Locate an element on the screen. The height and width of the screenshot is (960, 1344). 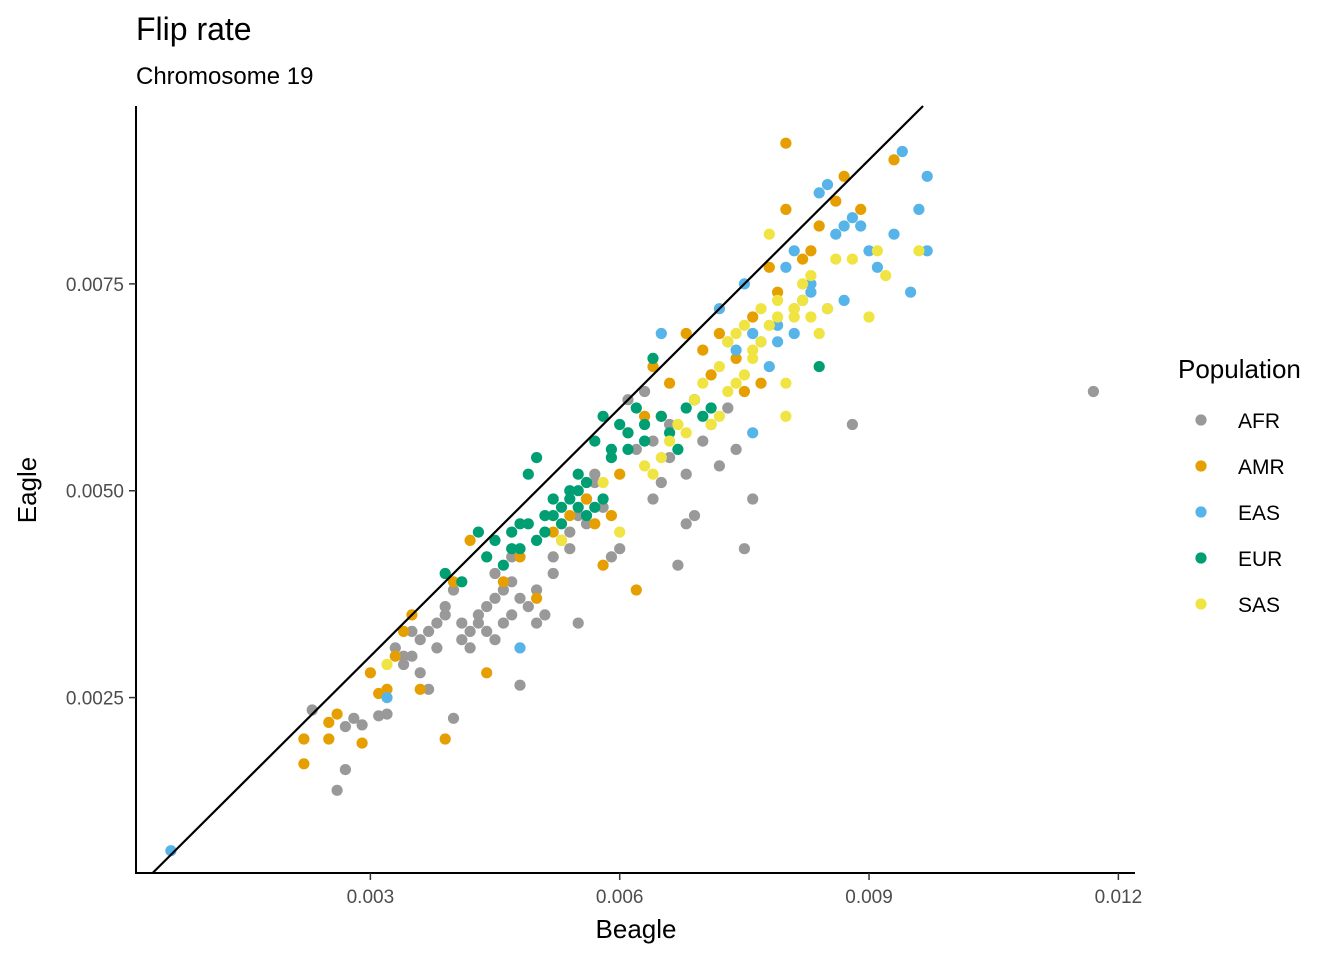
y-axis-ticks: 0.0025 0.0050 0.0075 is located at coordinates (101, 492).